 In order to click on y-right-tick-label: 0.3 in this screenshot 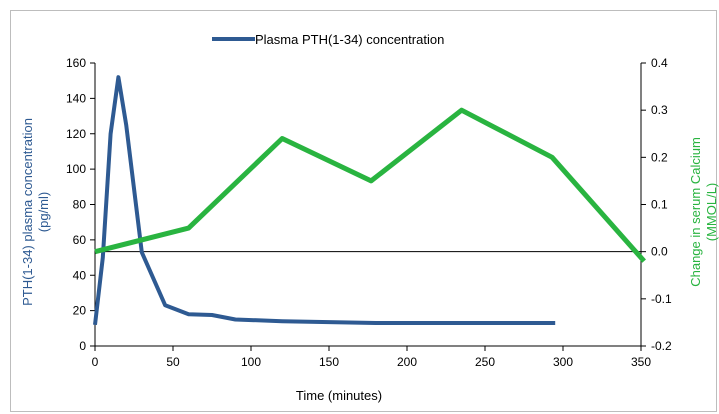, I will do `click(659, 110)`.